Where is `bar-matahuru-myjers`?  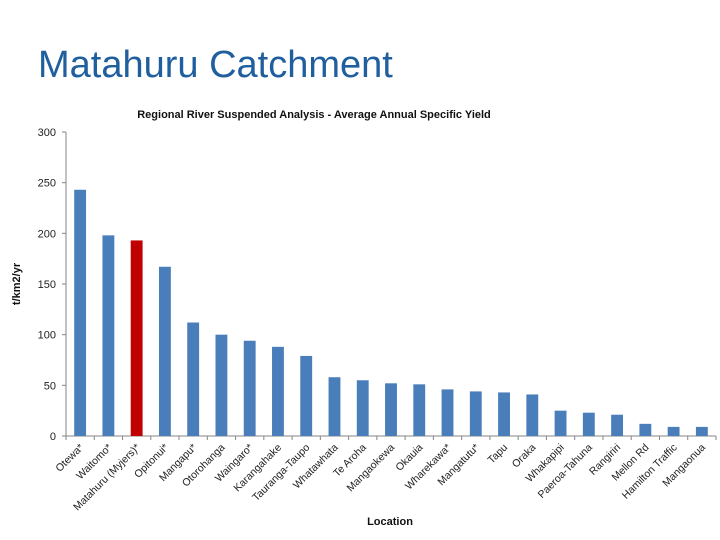 bar-matahuru-myjers is located at coordinates (136, 338).